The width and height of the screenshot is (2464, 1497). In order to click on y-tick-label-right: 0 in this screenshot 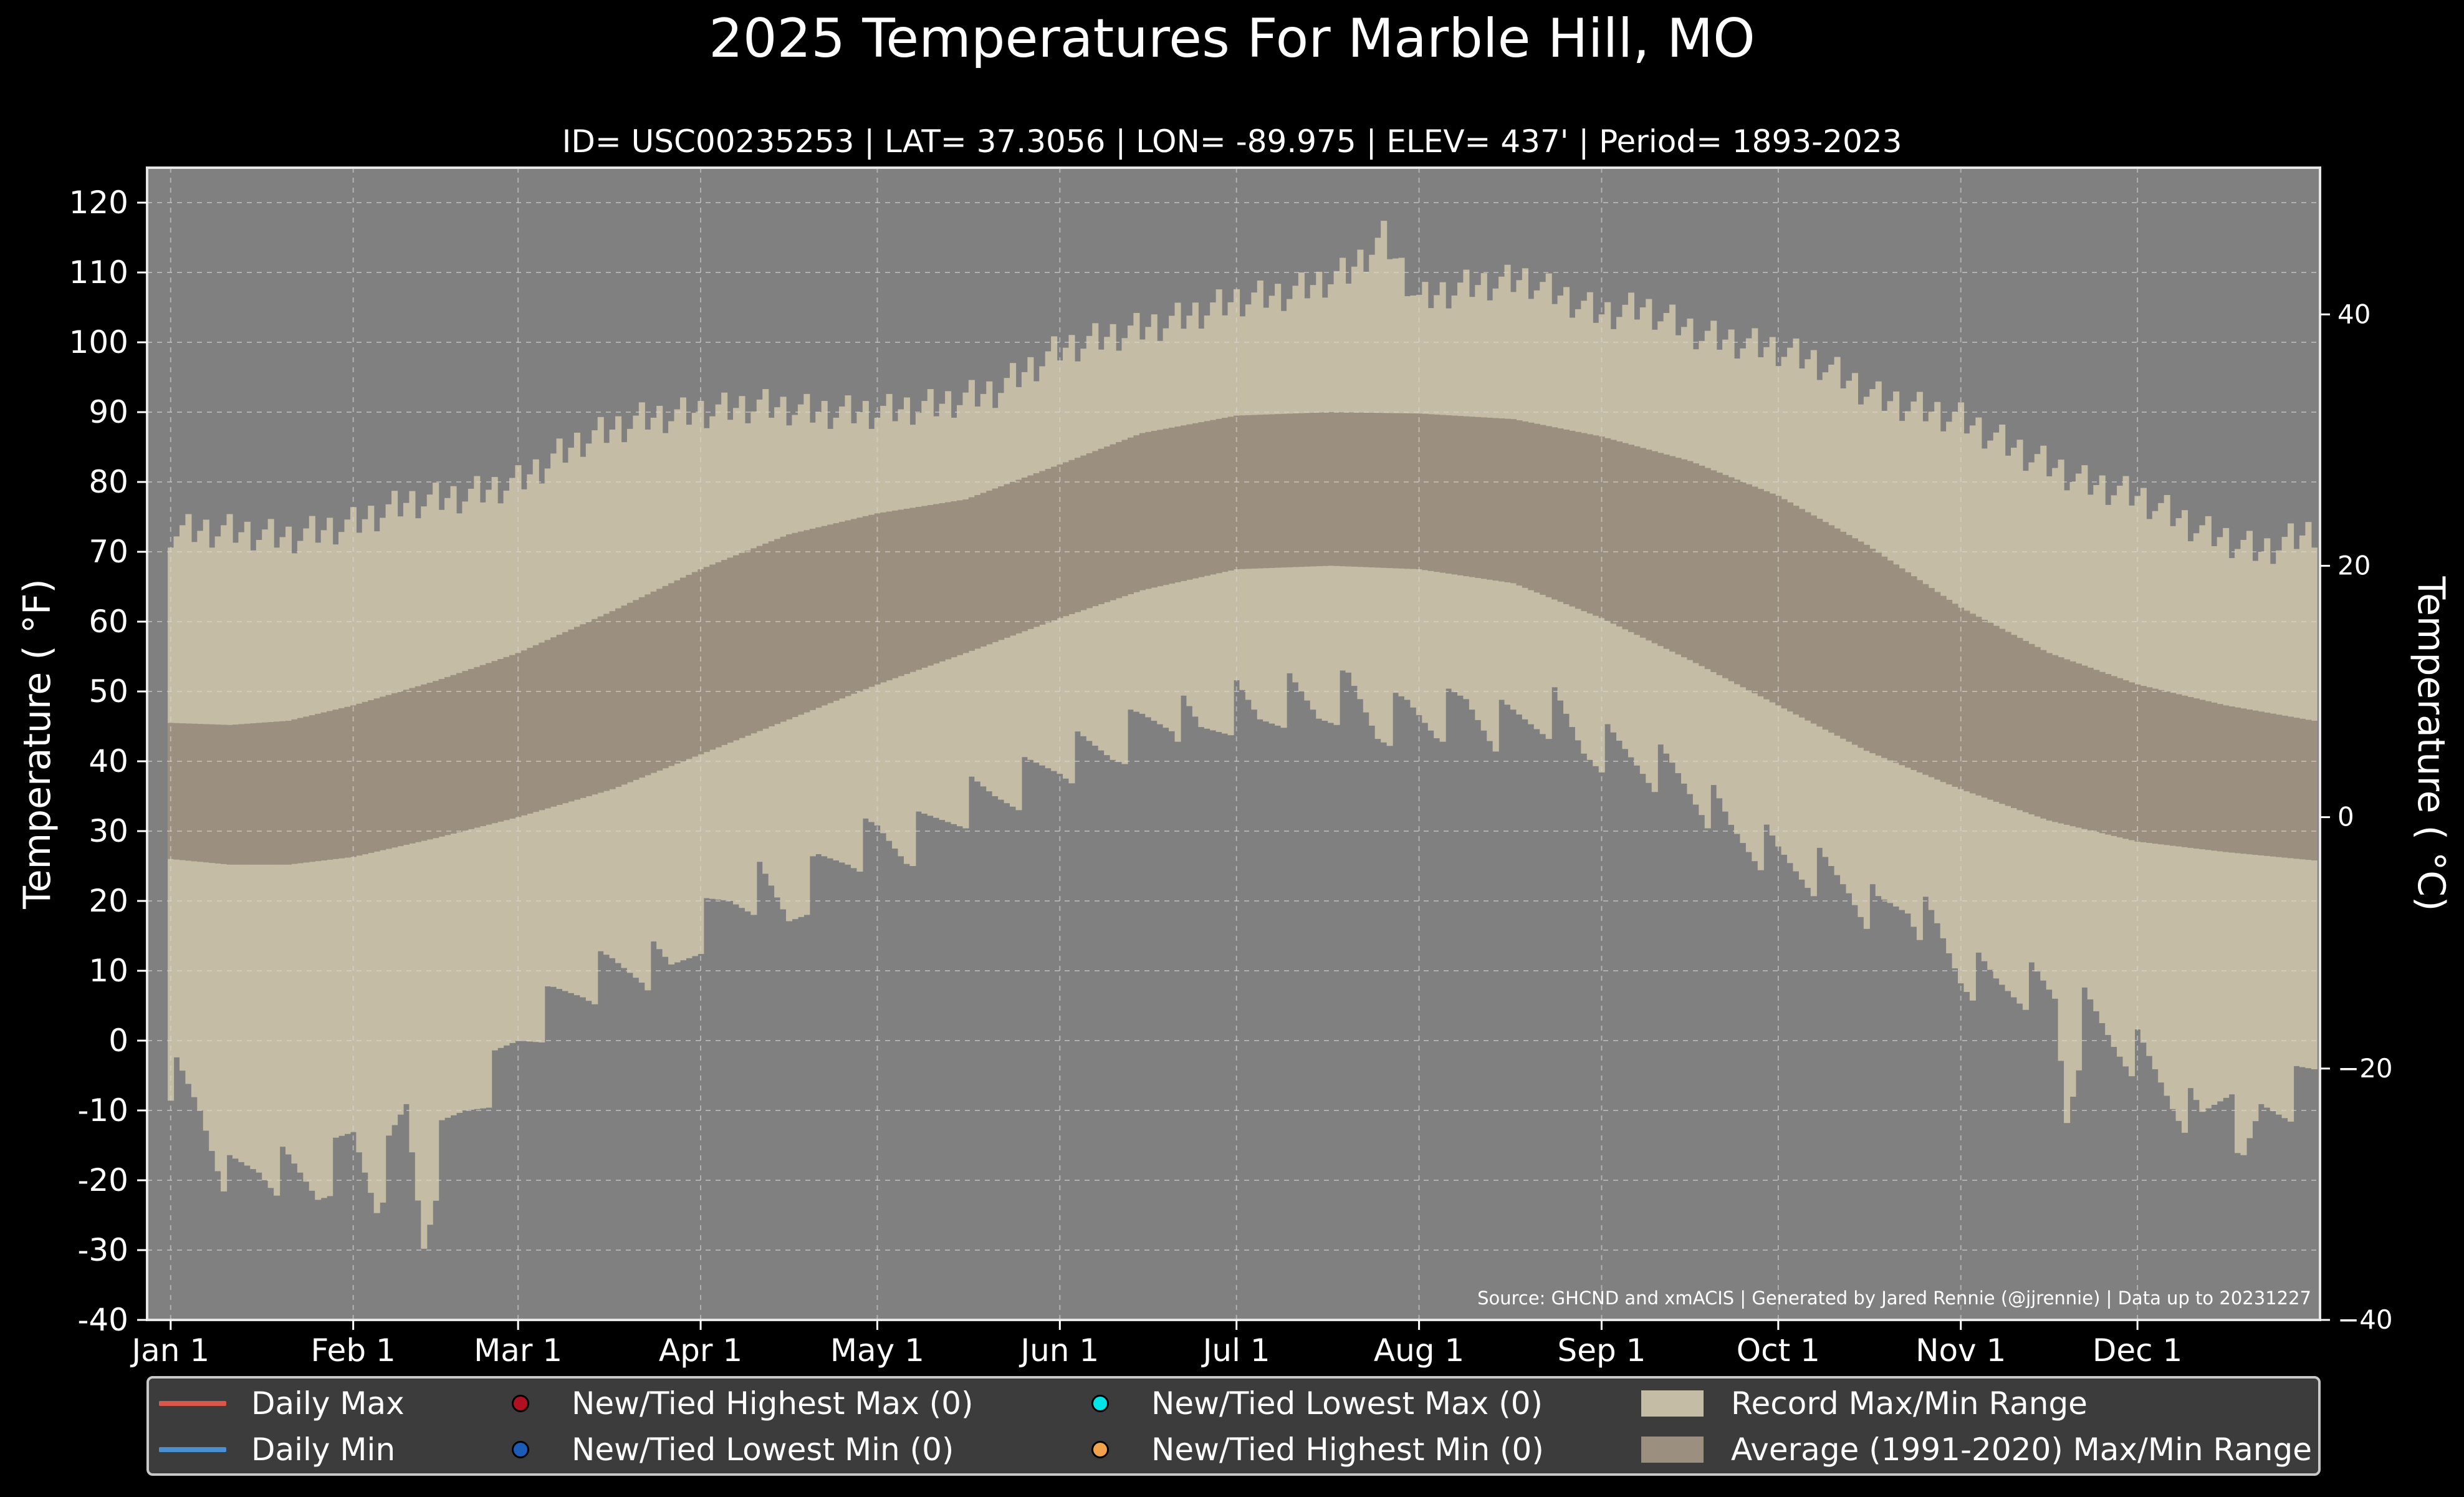, I will do `click(2345, 817)`.